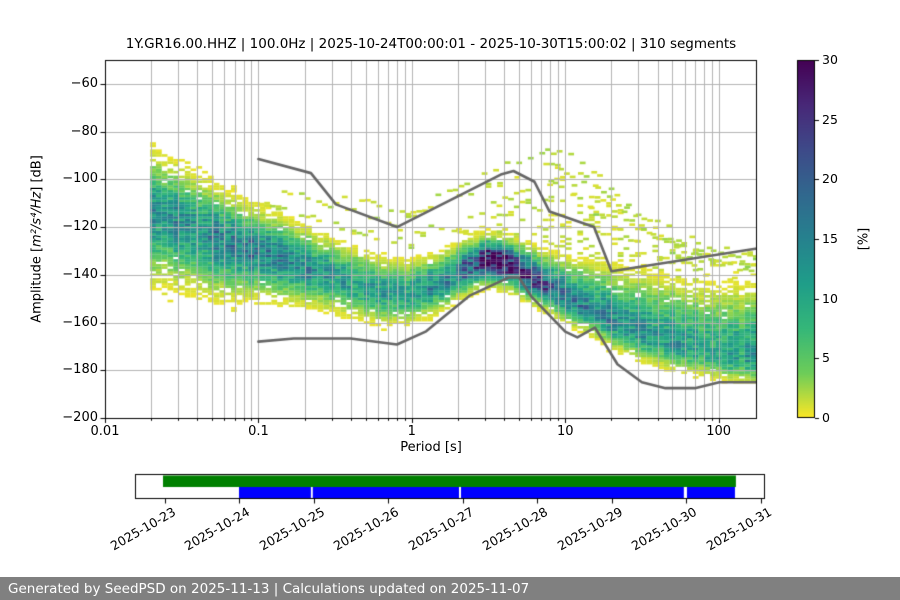 This screenshot has width=900, height=600. I want to click on colorbar-tick-label: 0, so click(826, 417).